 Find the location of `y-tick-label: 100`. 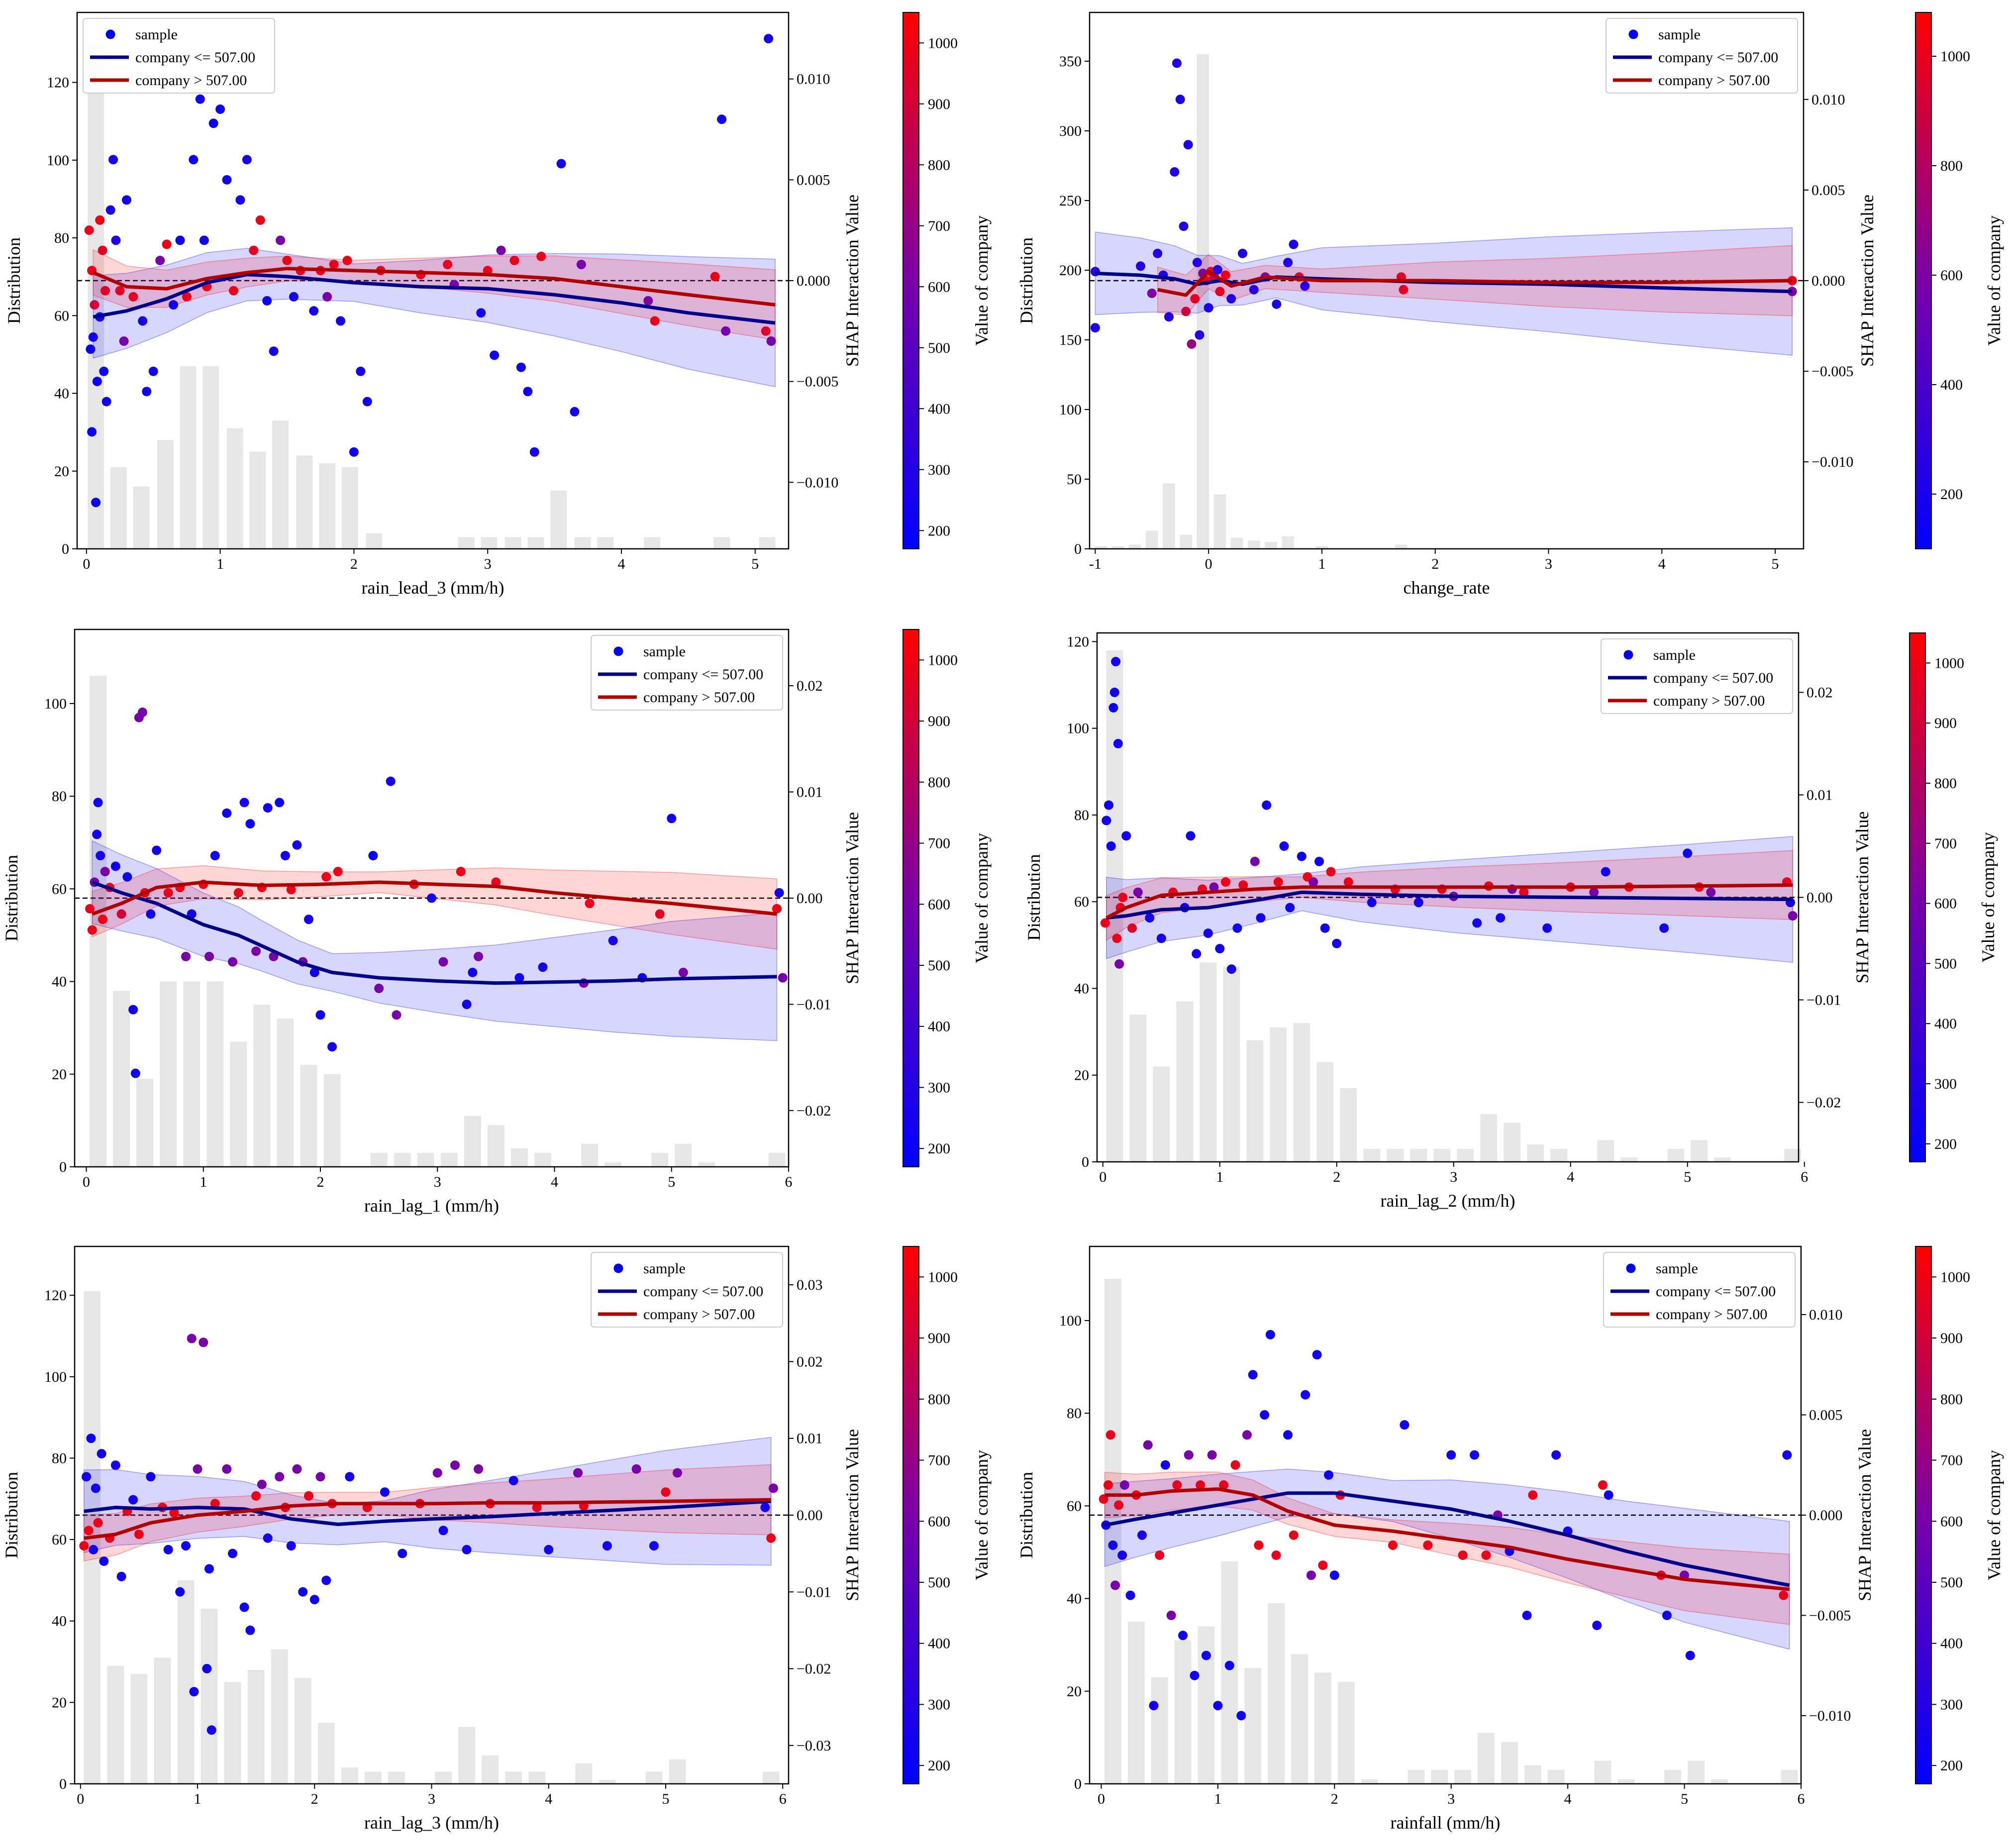

y-tick-label: 100 is located at coordinates (56, 704).